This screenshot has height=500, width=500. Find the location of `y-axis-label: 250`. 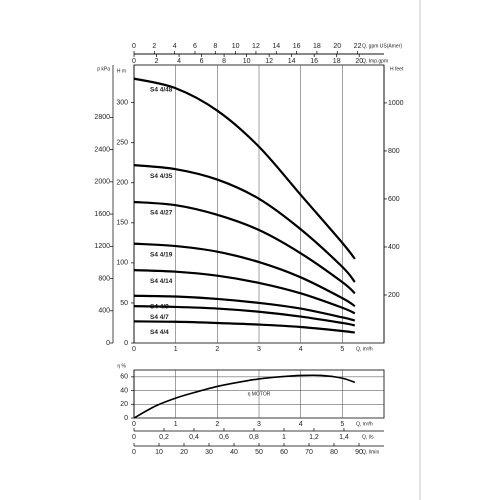

y-axis-label: 250 is located at coordinates (122, 143).